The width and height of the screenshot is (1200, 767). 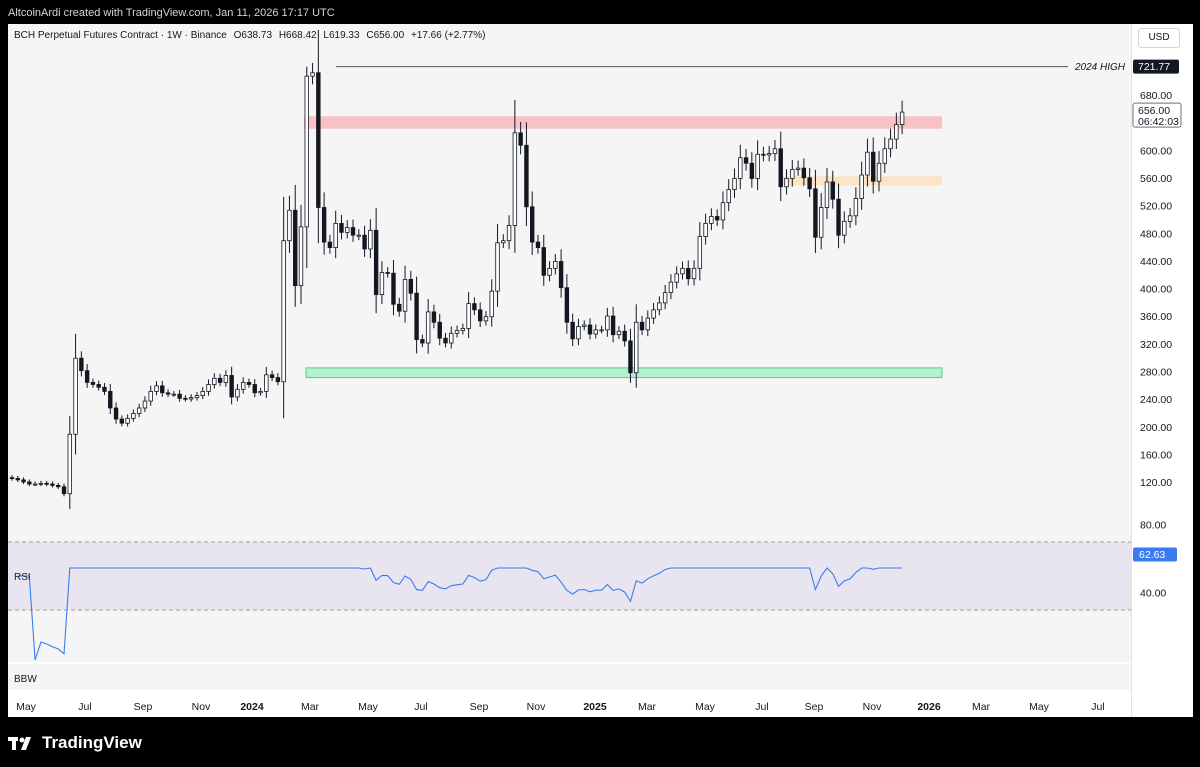 I want to click on time-axis-label: Nov, so click(x=536, y=707).